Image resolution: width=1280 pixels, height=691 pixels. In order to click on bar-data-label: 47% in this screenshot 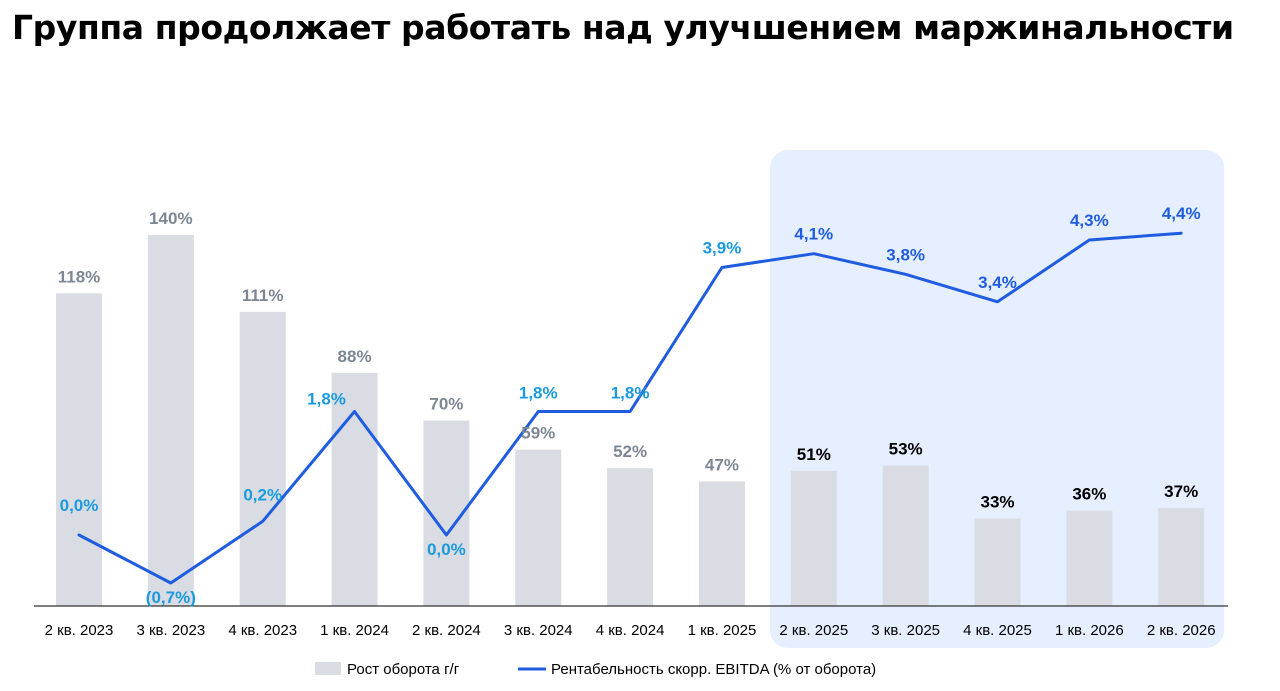, I will do `click(722, 464)`.